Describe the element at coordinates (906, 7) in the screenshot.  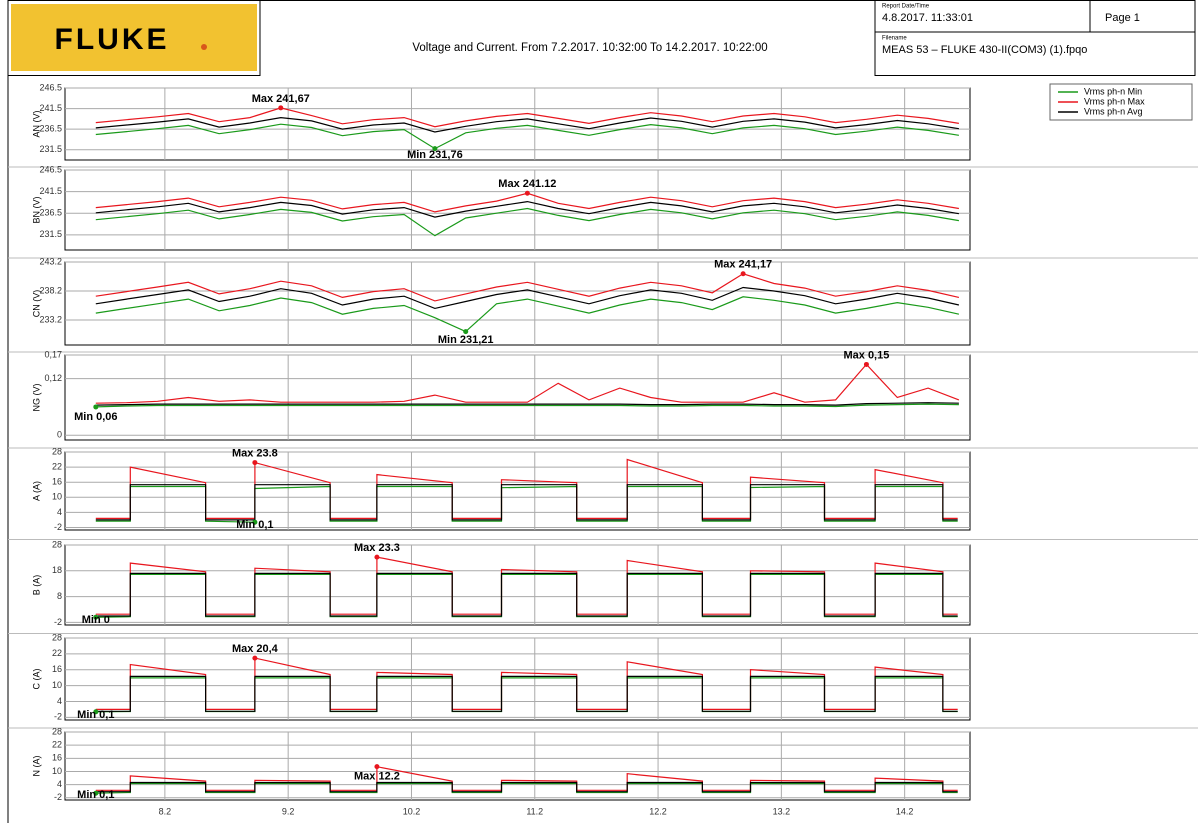
I see `date-caption: Report Date/Time` at that location.